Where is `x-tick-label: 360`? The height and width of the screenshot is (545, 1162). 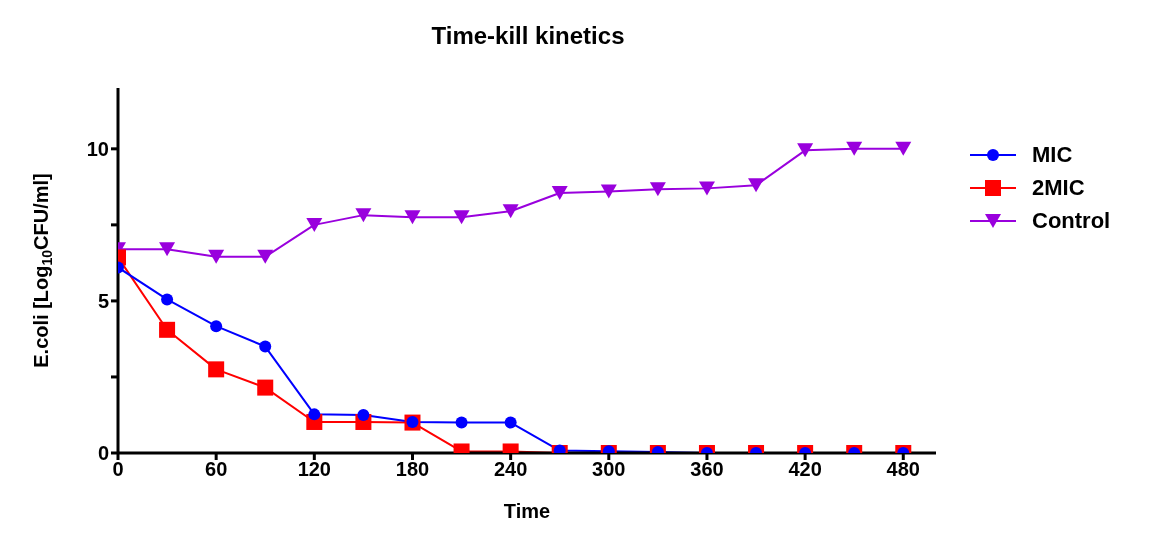 x-tick-label: 360 is located at coordinates (707, 469).